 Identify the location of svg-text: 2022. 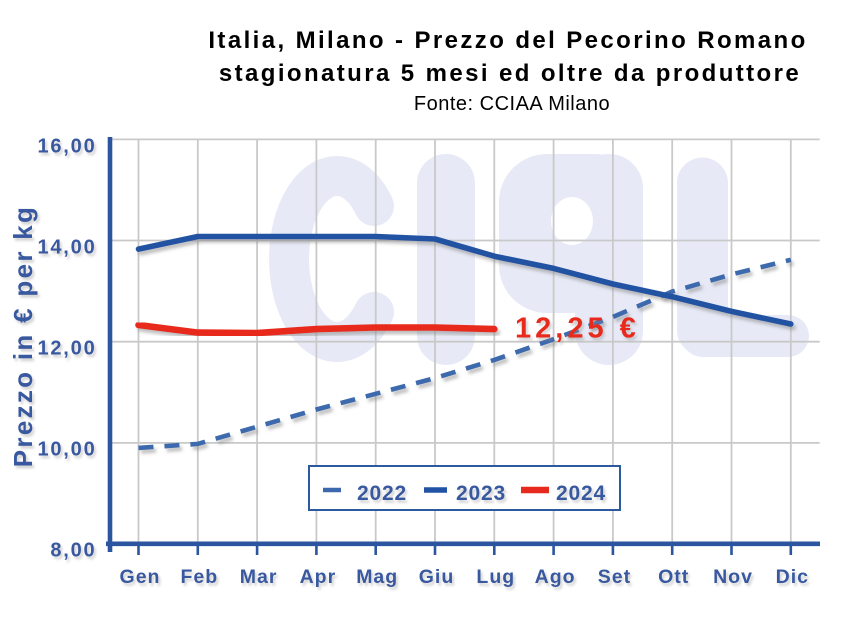
(382, 493).